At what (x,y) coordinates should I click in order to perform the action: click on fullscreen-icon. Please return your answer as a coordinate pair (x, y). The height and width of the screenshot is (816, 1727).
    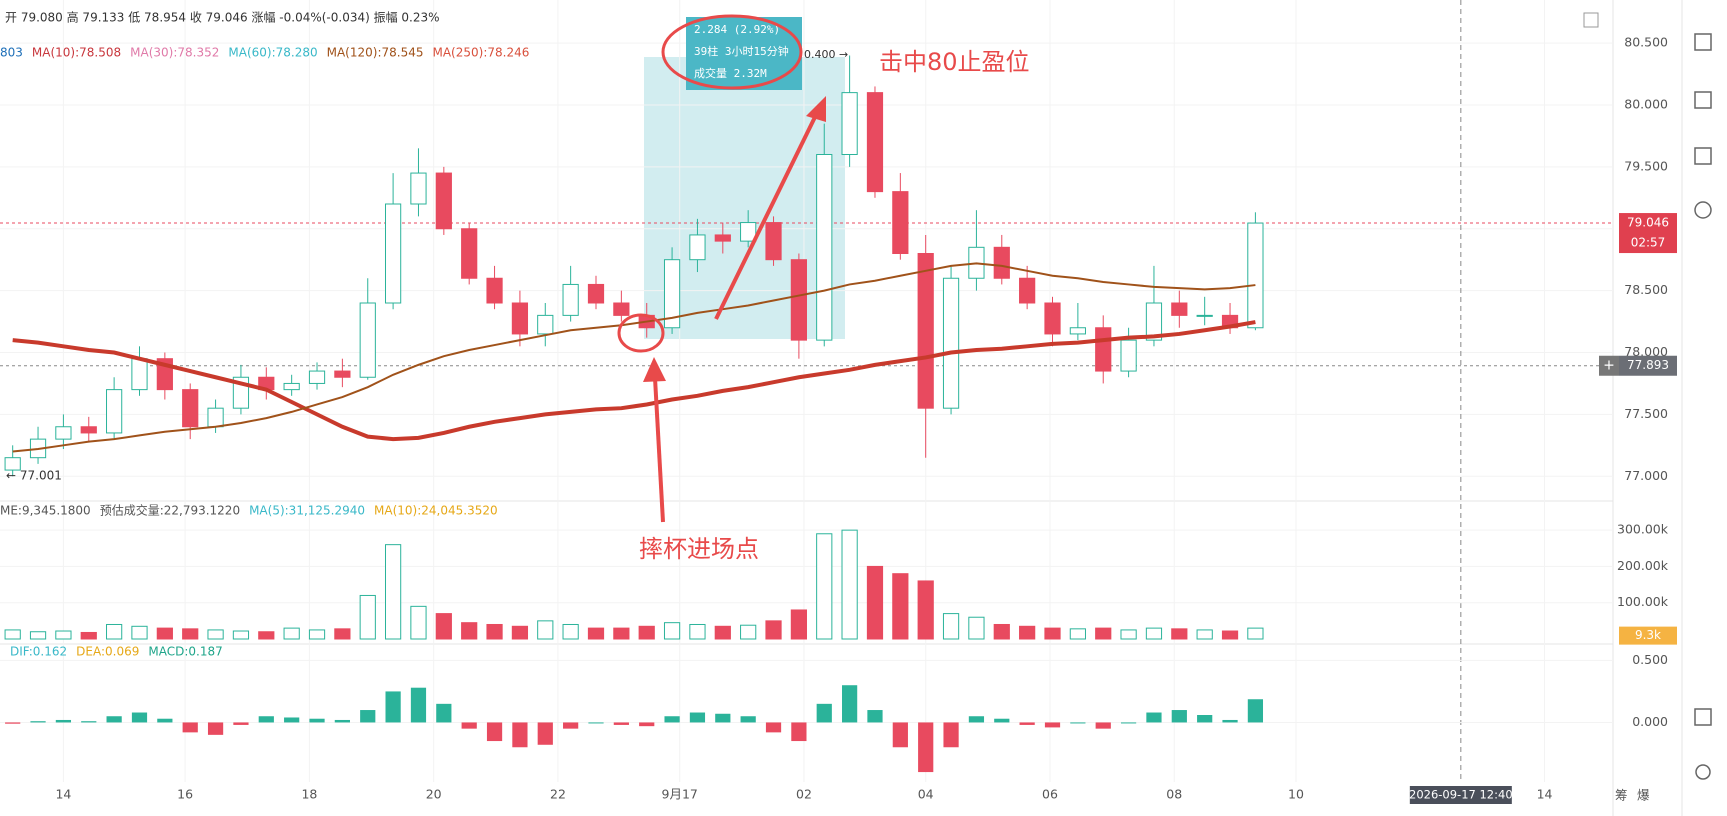
    Looking at the image, I should click on (1591, 20).